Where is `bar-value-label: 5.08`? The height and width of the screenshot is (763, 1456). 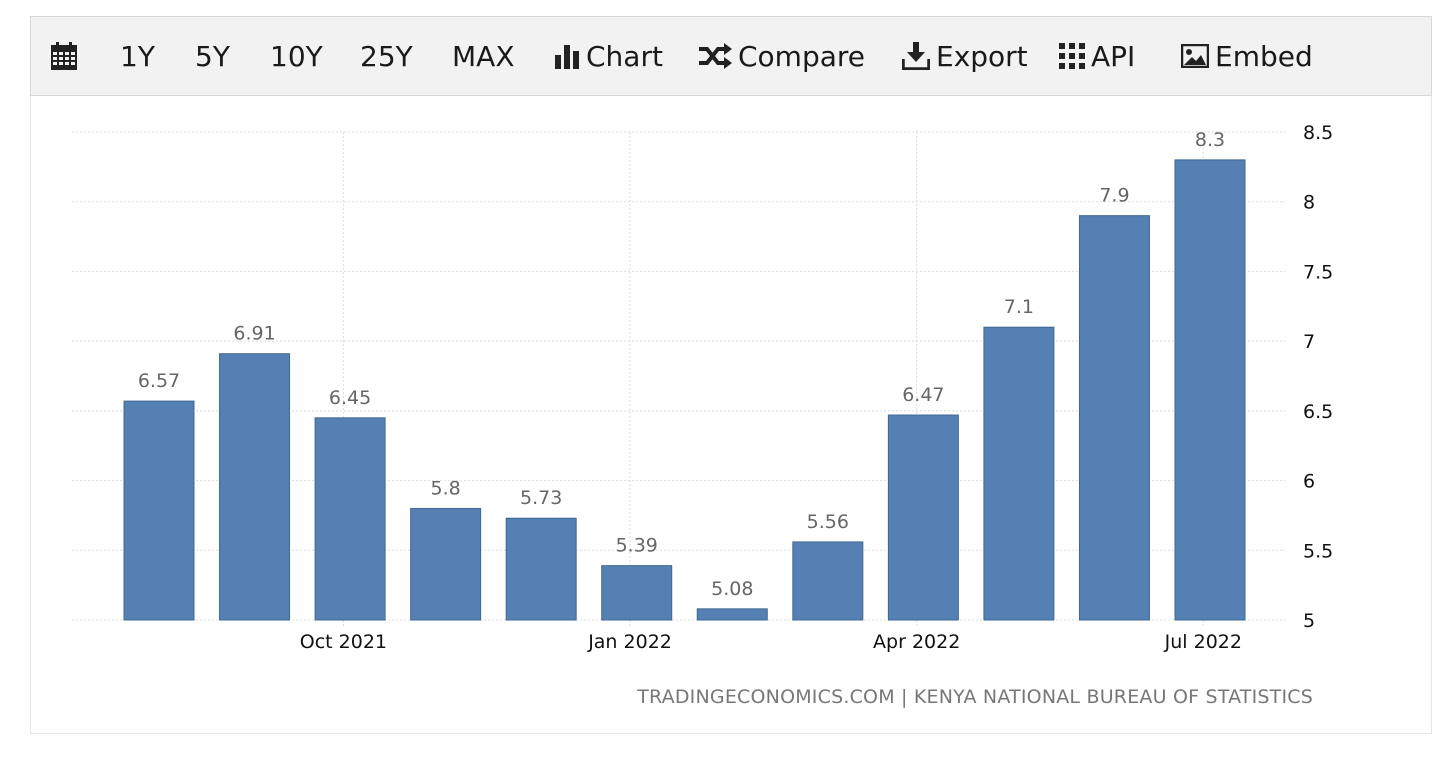
bar-value-label: 5.08 is located at coordinates (732, 589).